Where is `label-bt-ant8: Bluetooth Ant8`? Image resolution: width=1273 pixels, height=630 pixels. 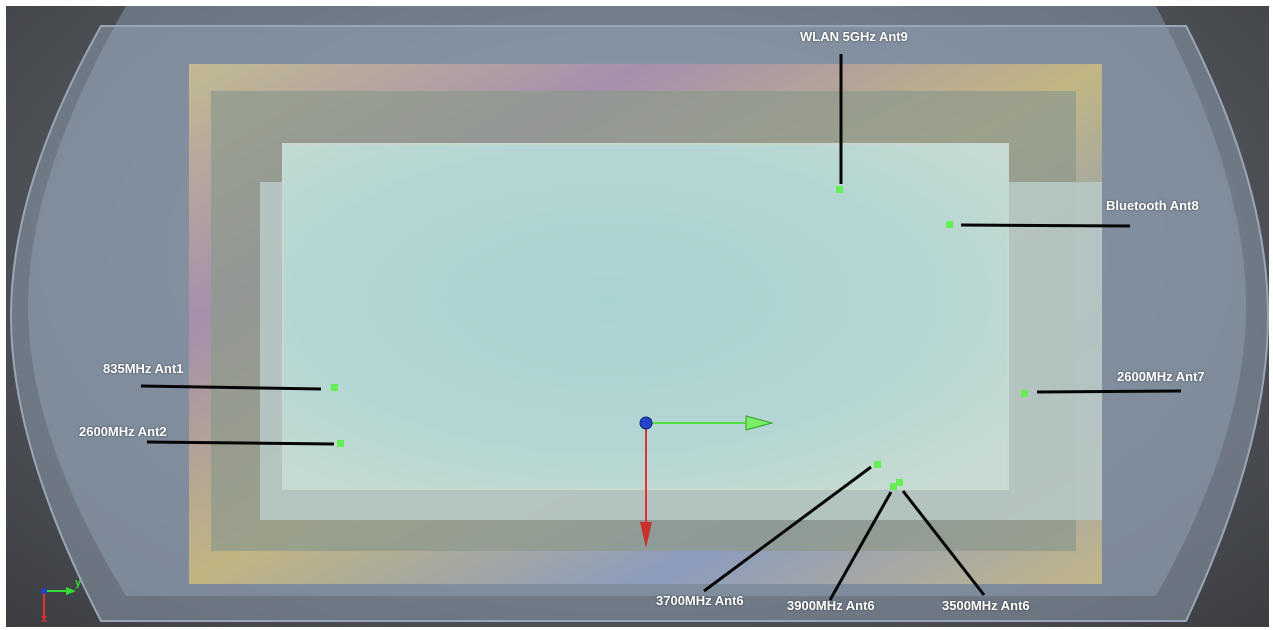
label-bt-ant8: Bluetooth Ant8 is located at coordinates (1152, 205).